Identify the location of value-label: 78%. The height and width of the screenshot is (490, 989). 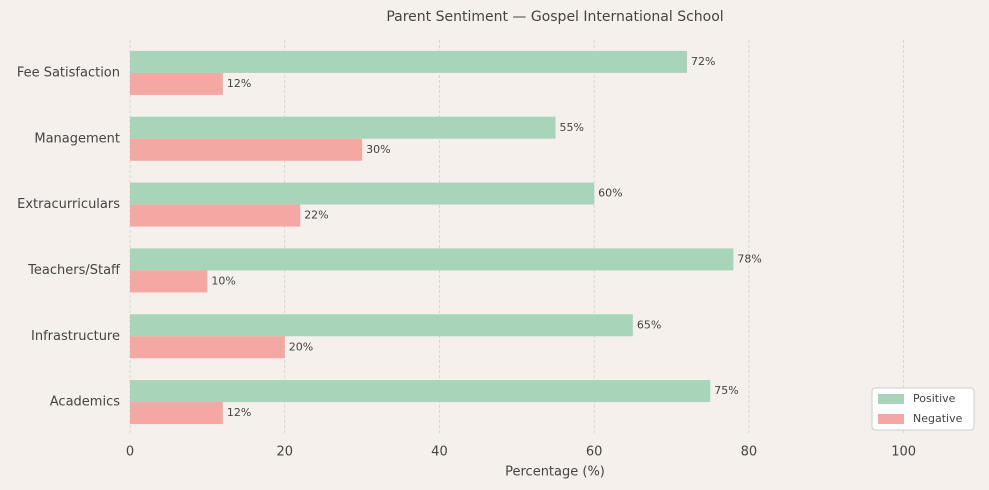
(749, 258).